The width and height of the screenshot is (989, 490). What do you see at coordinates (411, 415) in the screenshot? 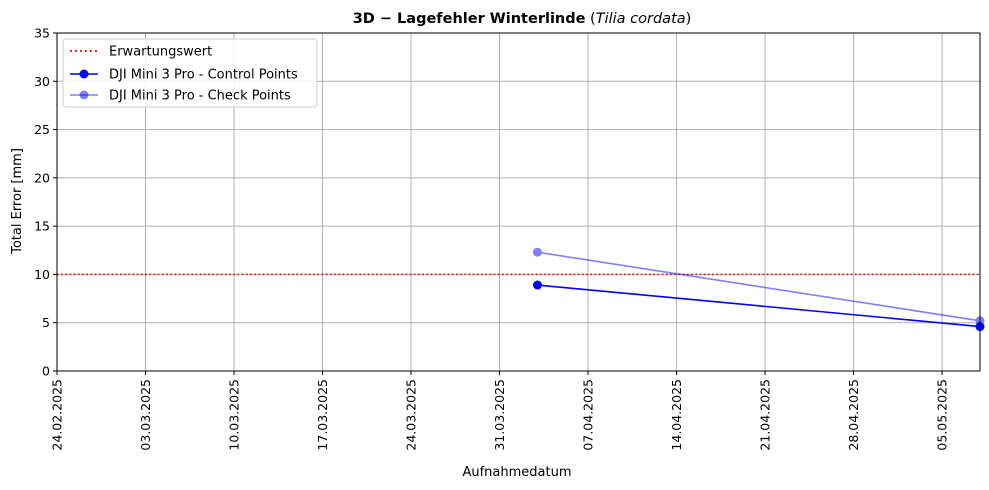
I see `x-tick-label: 24.03.2025` at bounding box center [411, 415].